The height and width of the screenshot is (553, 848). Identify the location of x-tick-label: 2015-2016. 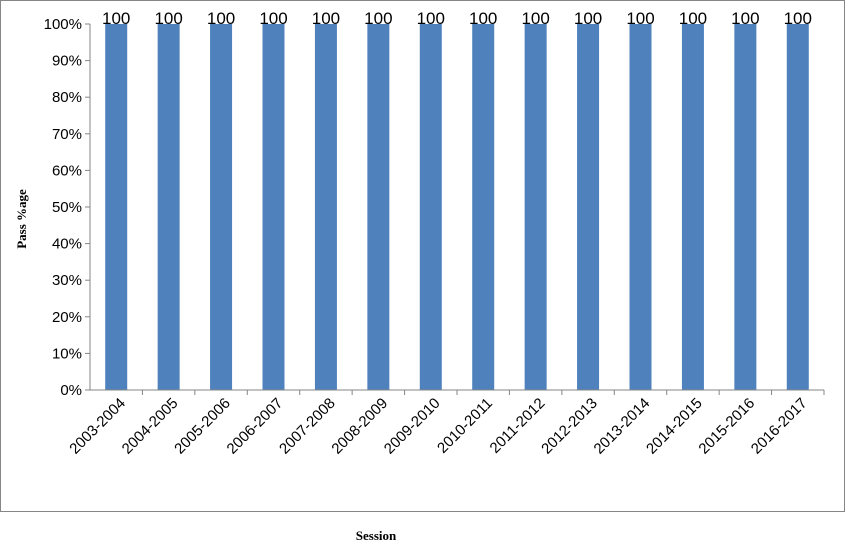
(726, 426).